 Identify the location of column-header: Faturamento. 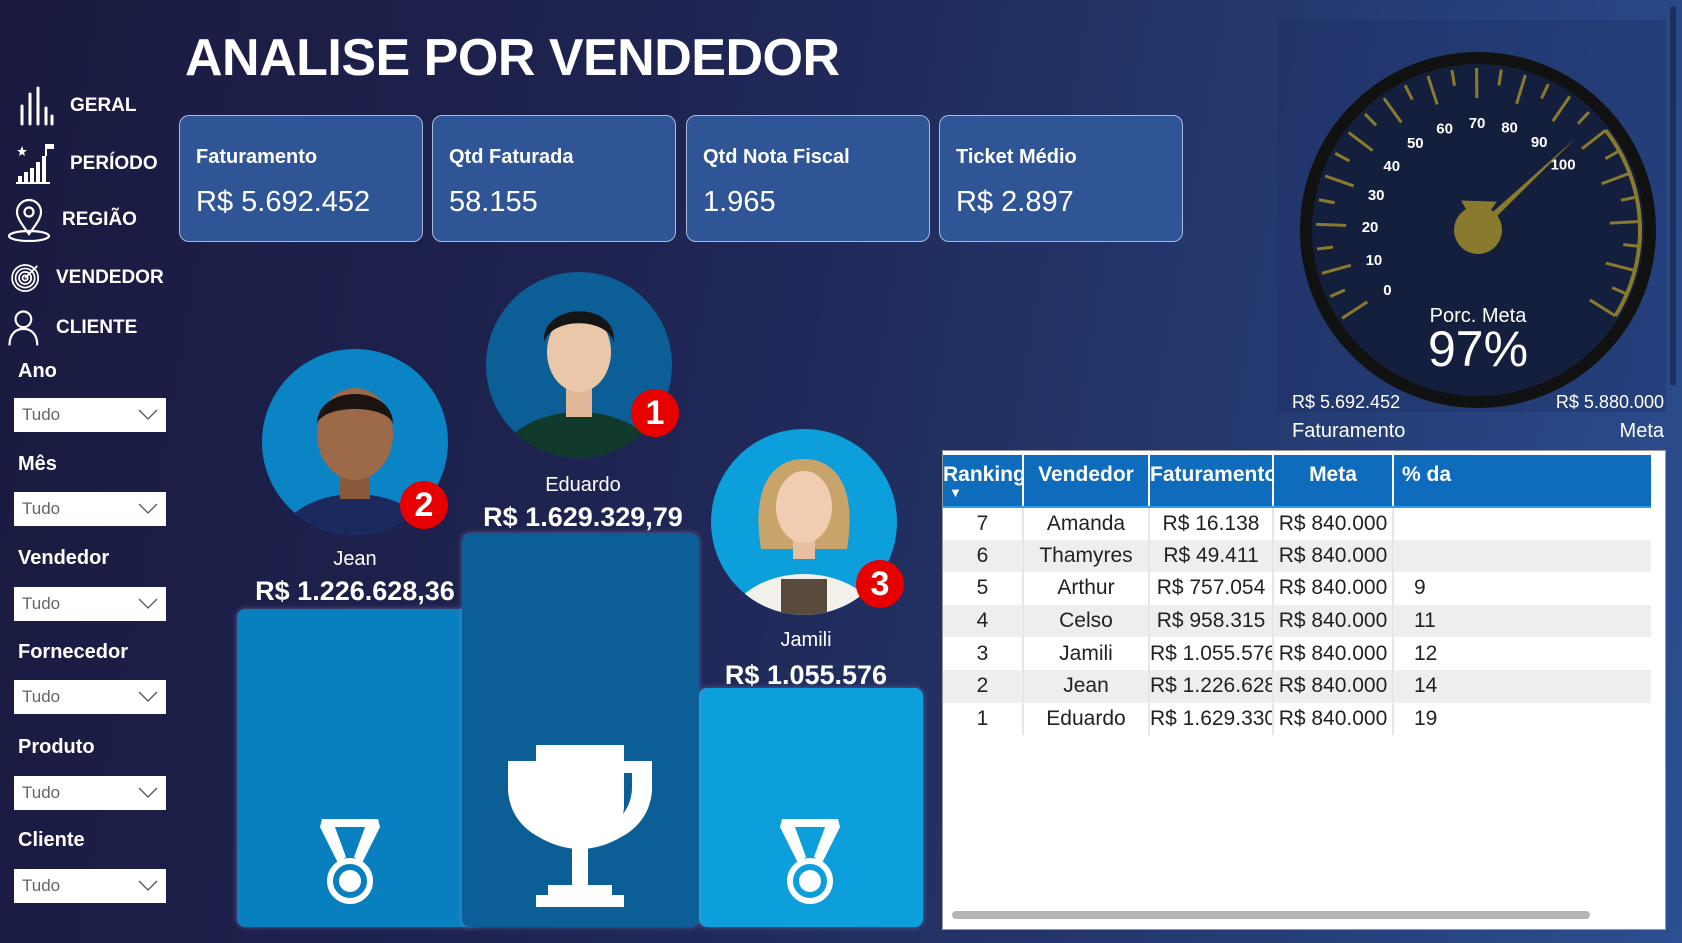
(1211, 481).